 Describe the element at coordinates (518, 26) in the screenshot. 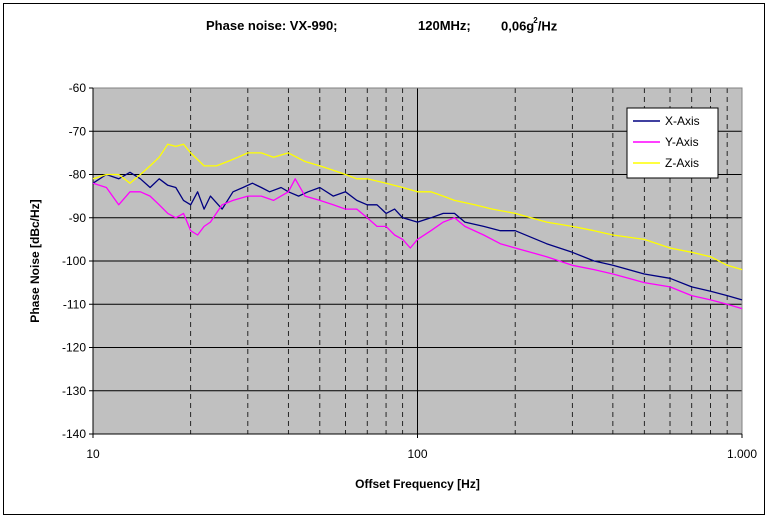

I see `title-vibration-value: 0,06g` at that location.